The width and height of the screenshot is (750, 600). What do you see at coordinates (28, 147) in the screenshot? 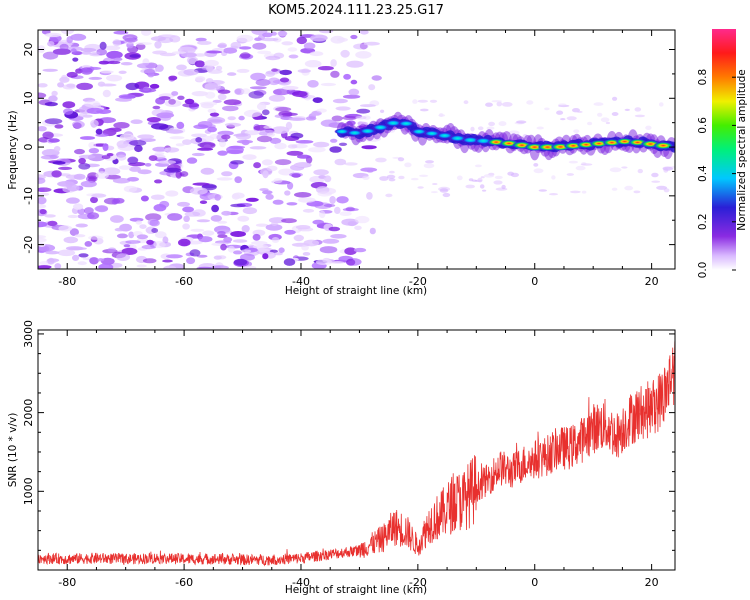
I see `y-tick-label: 0` at bounding box center [28, 147].